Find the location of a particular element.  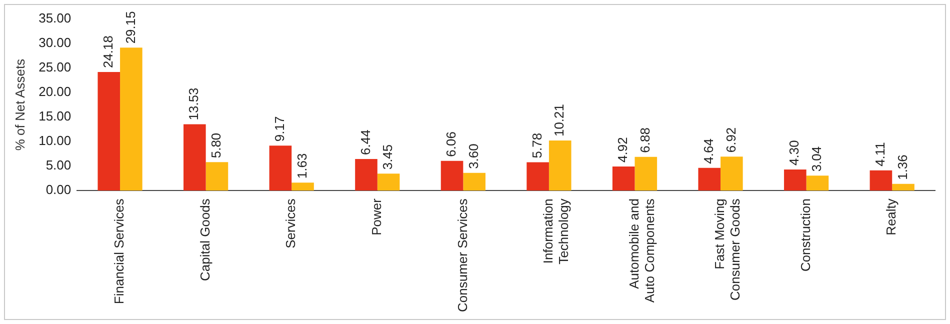

y-tick-label: 5.00 is located at coordinates (59, 165).